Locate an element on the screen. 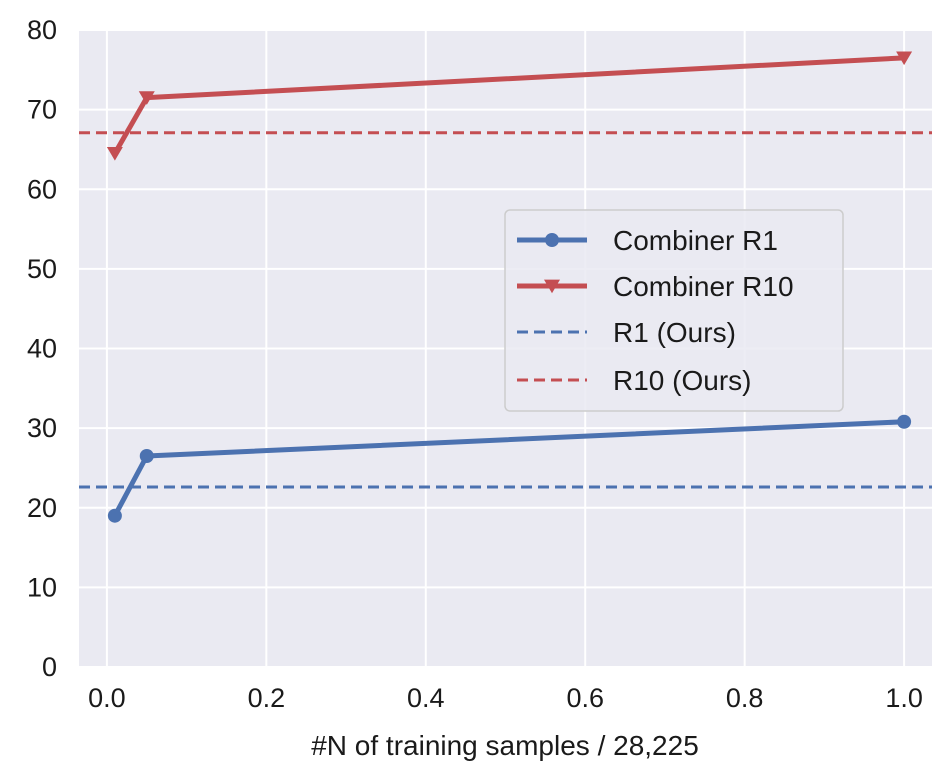 This screenshot has width=951, height=779. y-tick-label: 30 is located at coordinates (42, 428).